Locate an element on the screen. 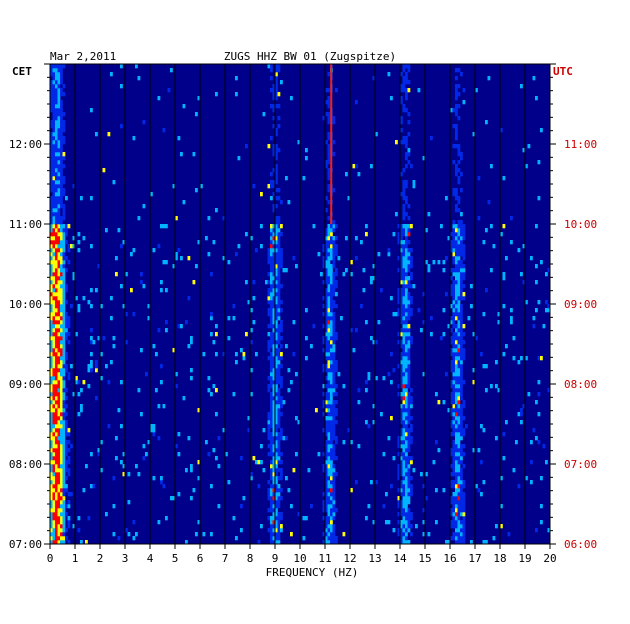 The image size is (630, 624). x-tick-label: 5 is located at coordinates (175, 558).